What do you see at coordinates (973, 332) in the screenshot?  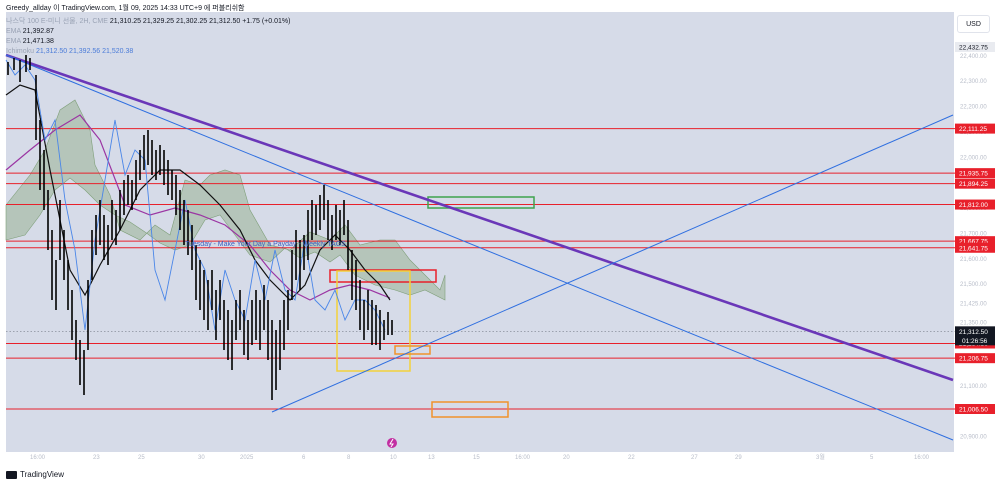 I see `current-price-label: 21,312.50` at bounding box center [973, 332].